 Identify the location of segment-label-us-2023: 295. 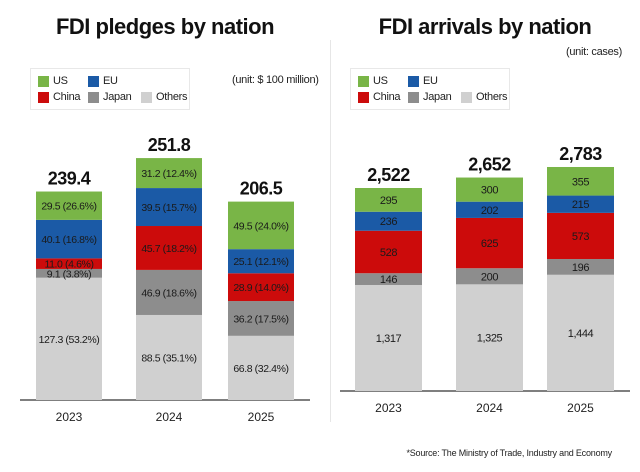
(388, 201).